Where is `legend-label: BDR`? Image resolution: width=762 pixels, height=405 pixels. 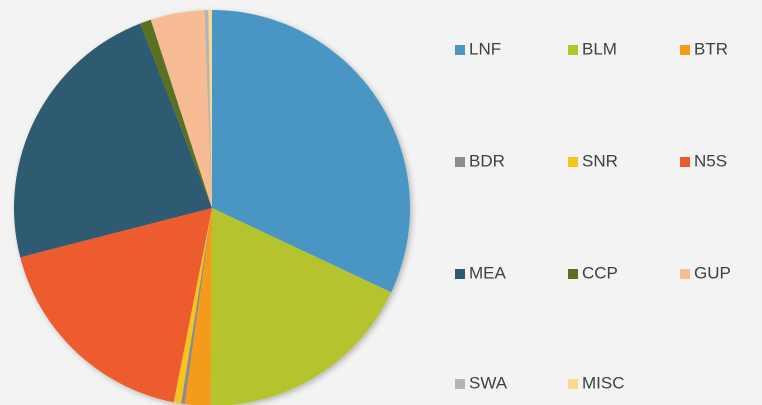
legend-label: BDR is located at coordinates (487, 160).